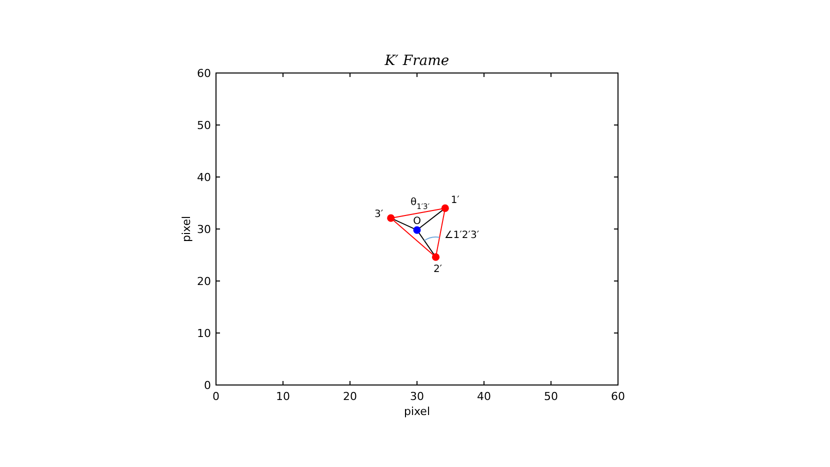 The width and height of the screenshot is (830, 467). What do you see at coordinates (204, 333) in the screenshot?
I see `y-tick-label: 10` at bounding box center [204, 333].